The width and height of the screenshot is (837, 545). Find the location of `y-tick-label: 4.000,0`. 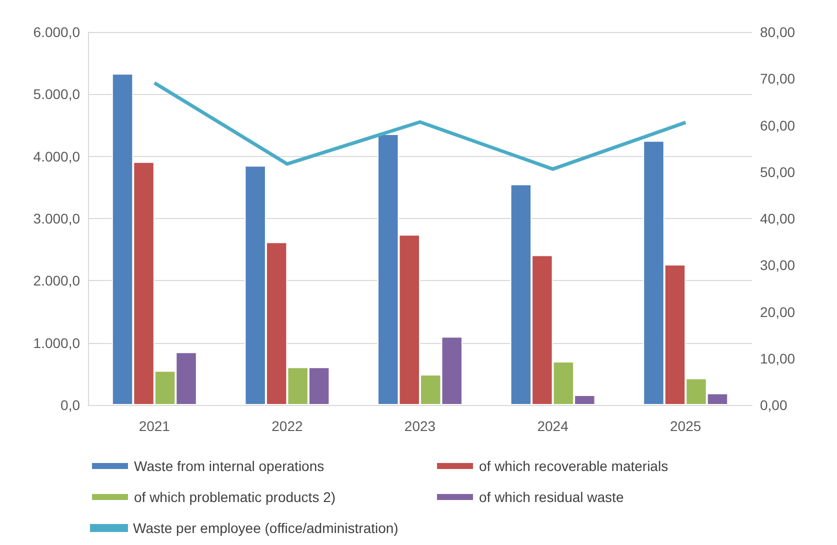

y-tick-label: 4.000,0 is located at coordinates (56, 156).